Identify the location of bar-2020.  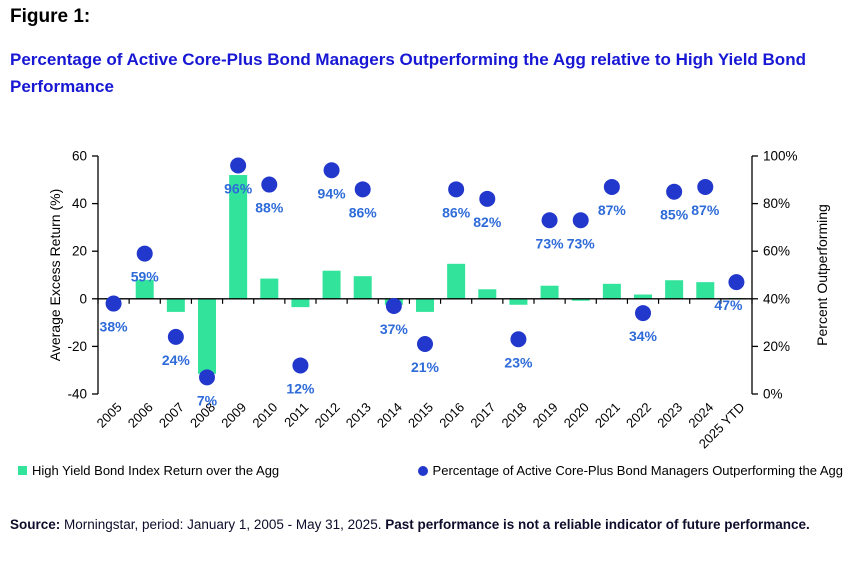
(580, 299).